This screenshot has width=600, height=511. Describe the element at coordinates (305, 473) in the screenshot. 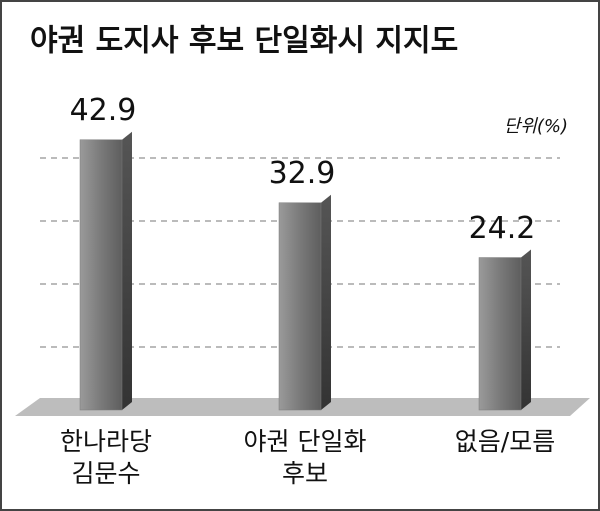

I see `x-tick-label: 후보` at that location.